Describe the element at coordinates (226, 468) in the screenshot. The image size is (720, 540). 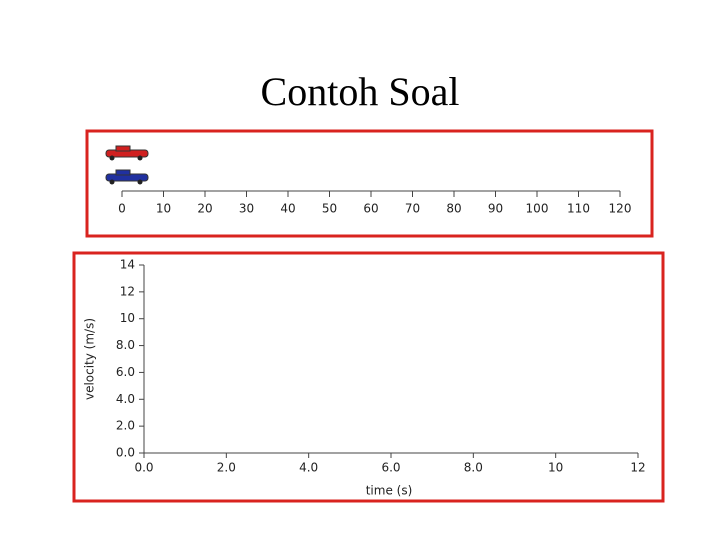
I see `x-tick-label: 2.0` at that location.